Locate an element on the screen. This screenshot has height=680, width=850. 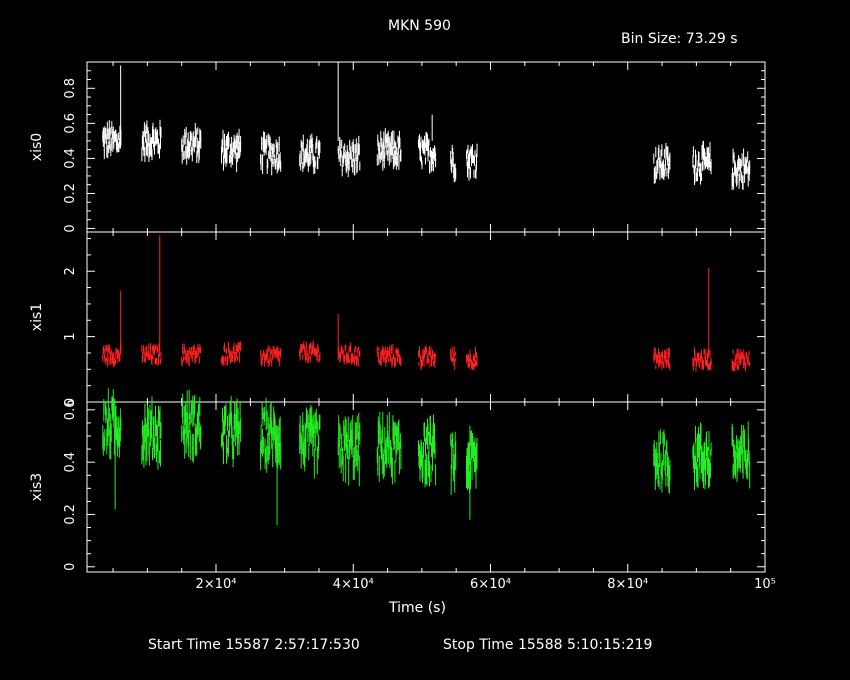
stop-time-label: Stop Time 15588 5:10:15:219 is located at coordinates (548, 645).